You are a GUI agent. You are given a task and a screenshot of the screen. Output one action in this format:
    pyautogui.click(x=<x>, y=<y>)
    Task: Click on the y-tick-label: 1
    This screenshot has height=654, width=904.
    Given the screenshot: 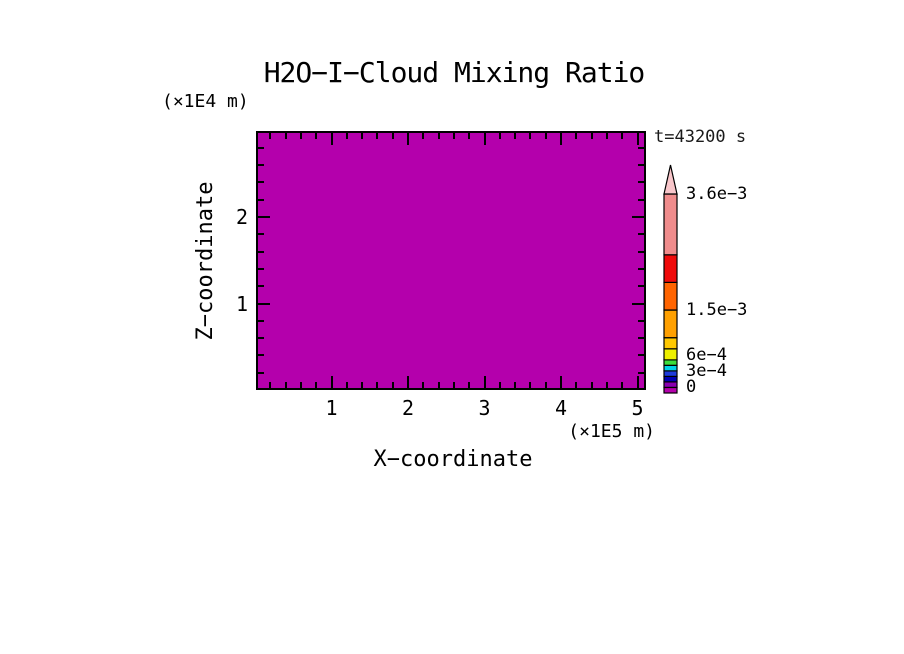 What is the action you would take?
    pyautogui.click(x=241, y=303)
    